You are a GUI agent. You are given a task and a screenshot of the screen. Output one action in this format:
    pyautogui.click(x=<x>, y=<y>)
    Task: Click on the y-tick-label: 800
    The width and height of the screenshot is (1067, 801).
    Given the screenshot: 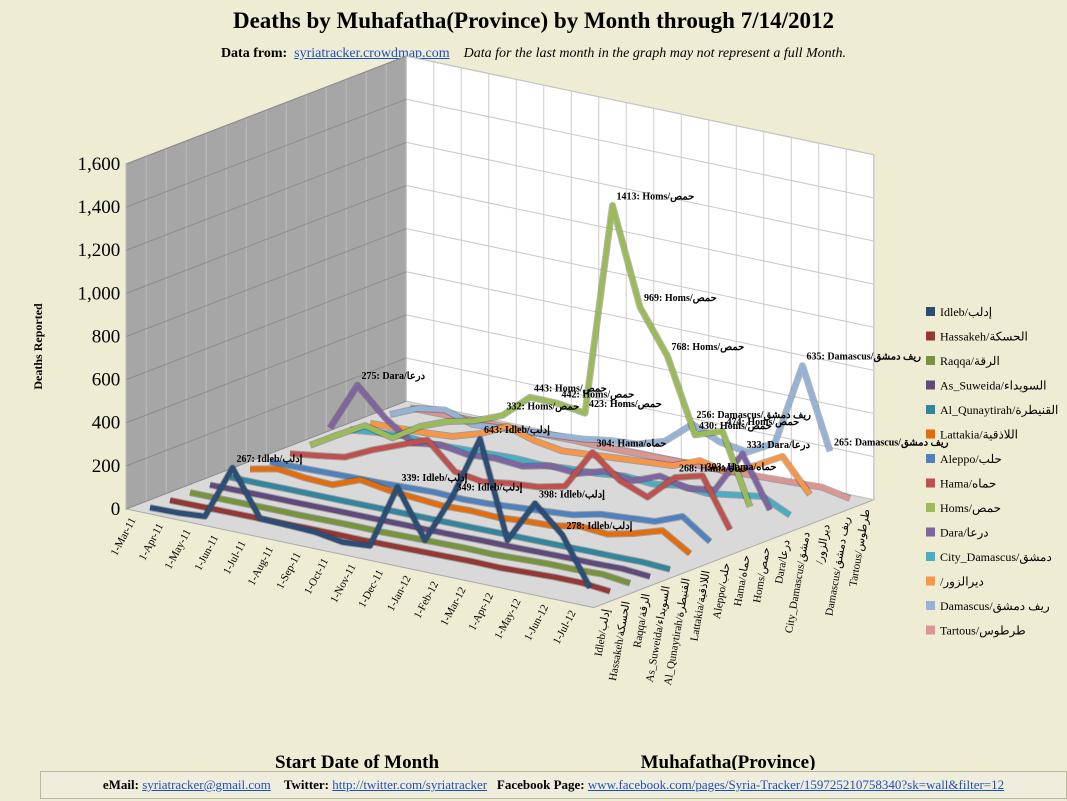 What is the action you would take?
    pyautogui.click(x=106, y=336)
    